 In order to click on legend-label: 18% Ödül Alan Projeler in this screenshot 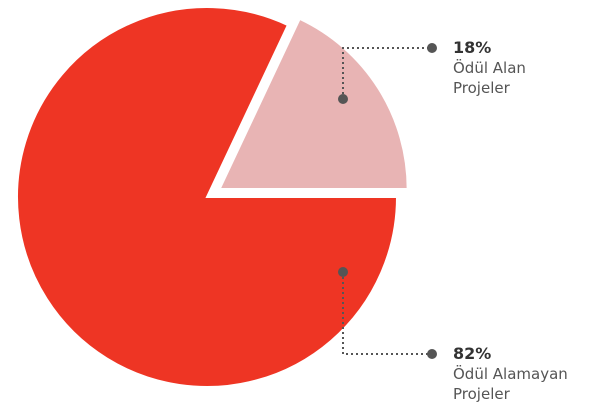, I will do `click(513, 68)`.